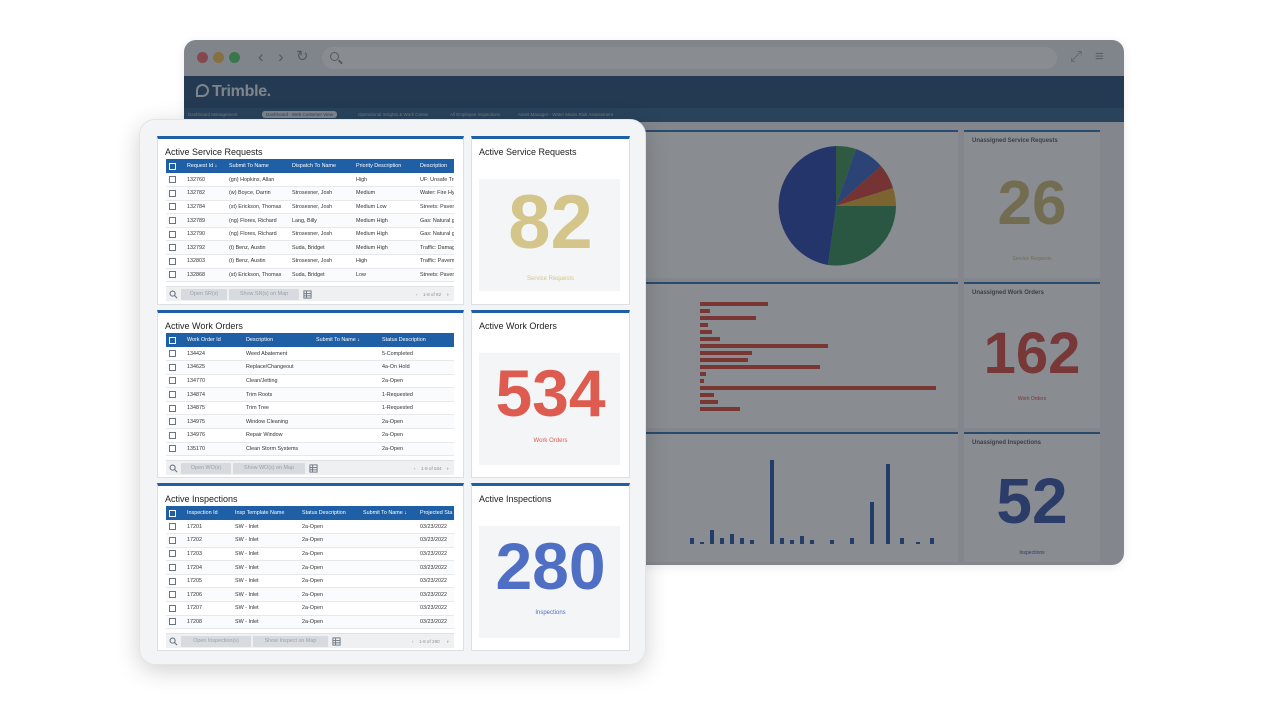  Describe the element at coordinates (435, 513) in the screenshot. I see `column-header: Projected Sta` at that location.